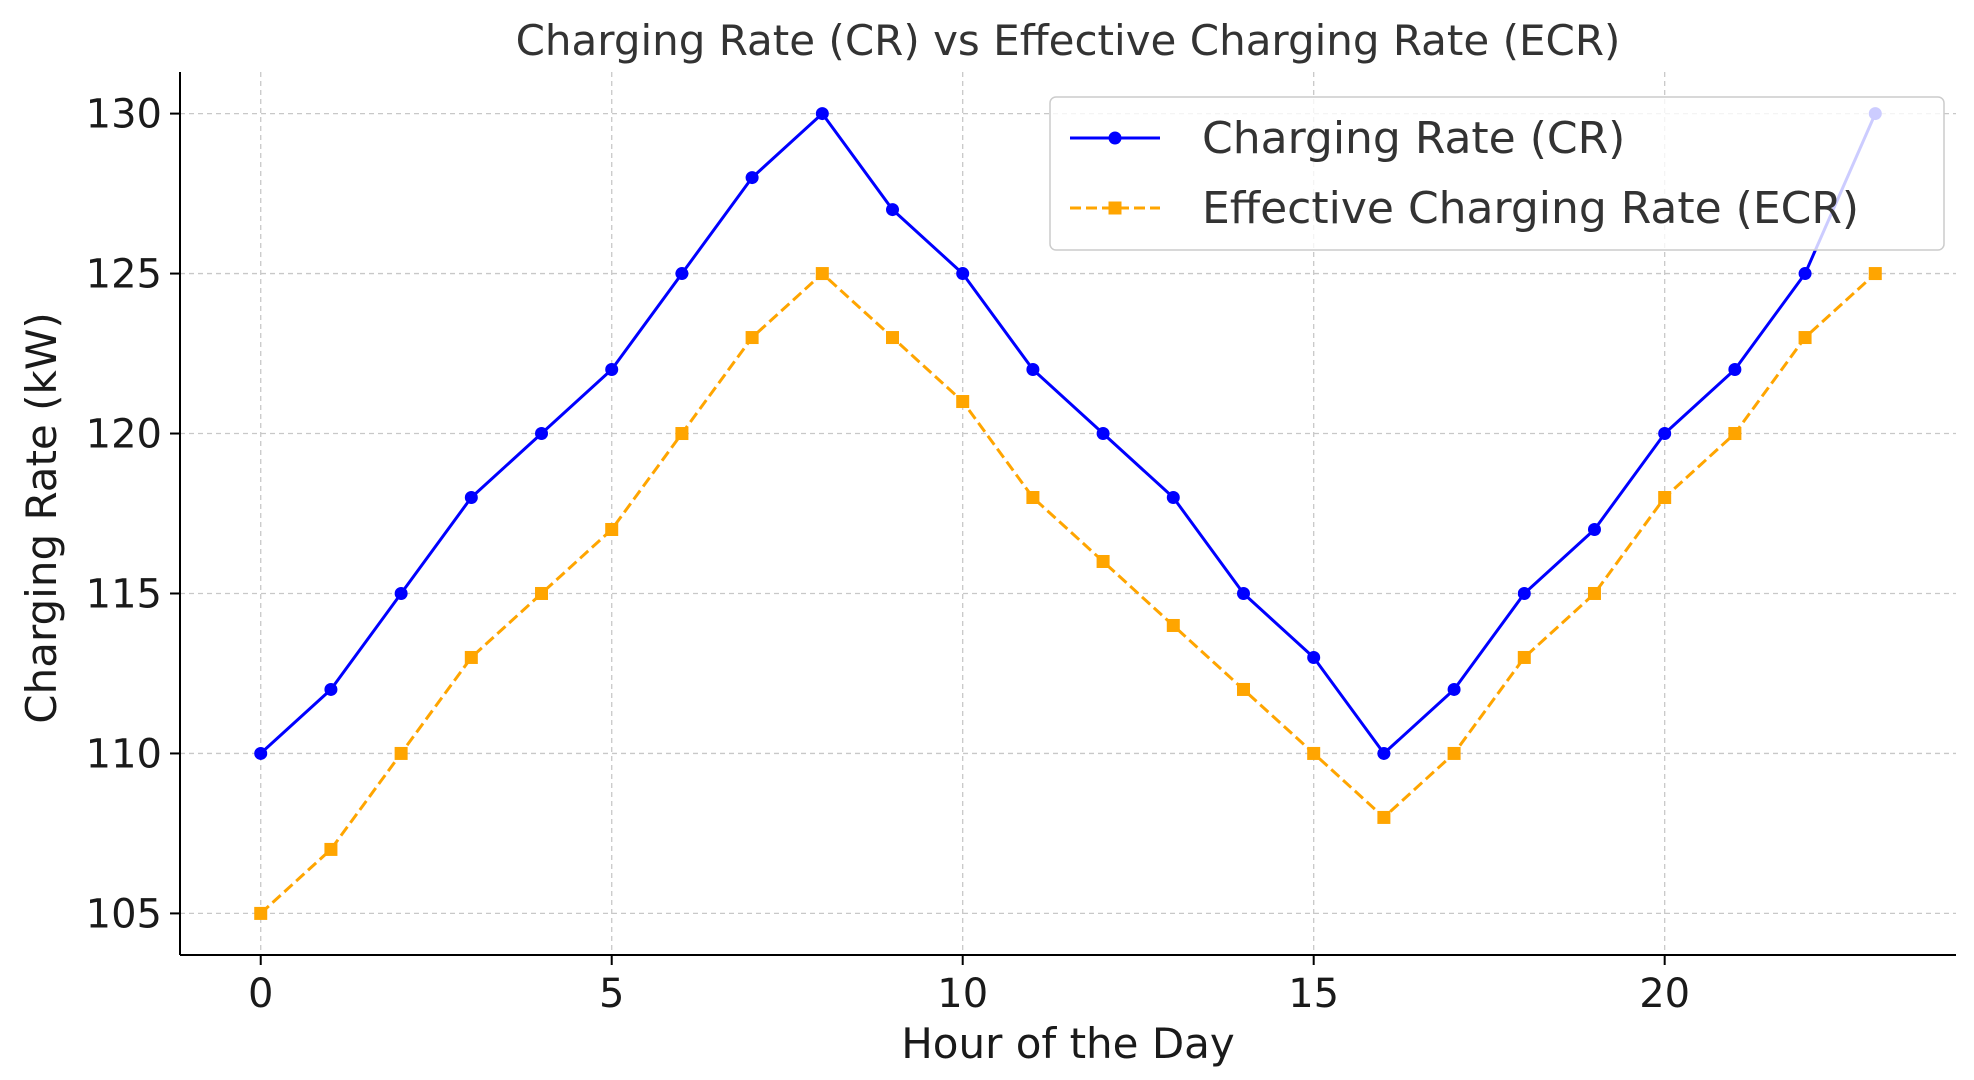 The image size is (1974, 1080). What do you see at coordinates (1413, 138) in the screenshot?
I see `legend-label: Charging Rate (CR)` at bounding box center [1413, 138].